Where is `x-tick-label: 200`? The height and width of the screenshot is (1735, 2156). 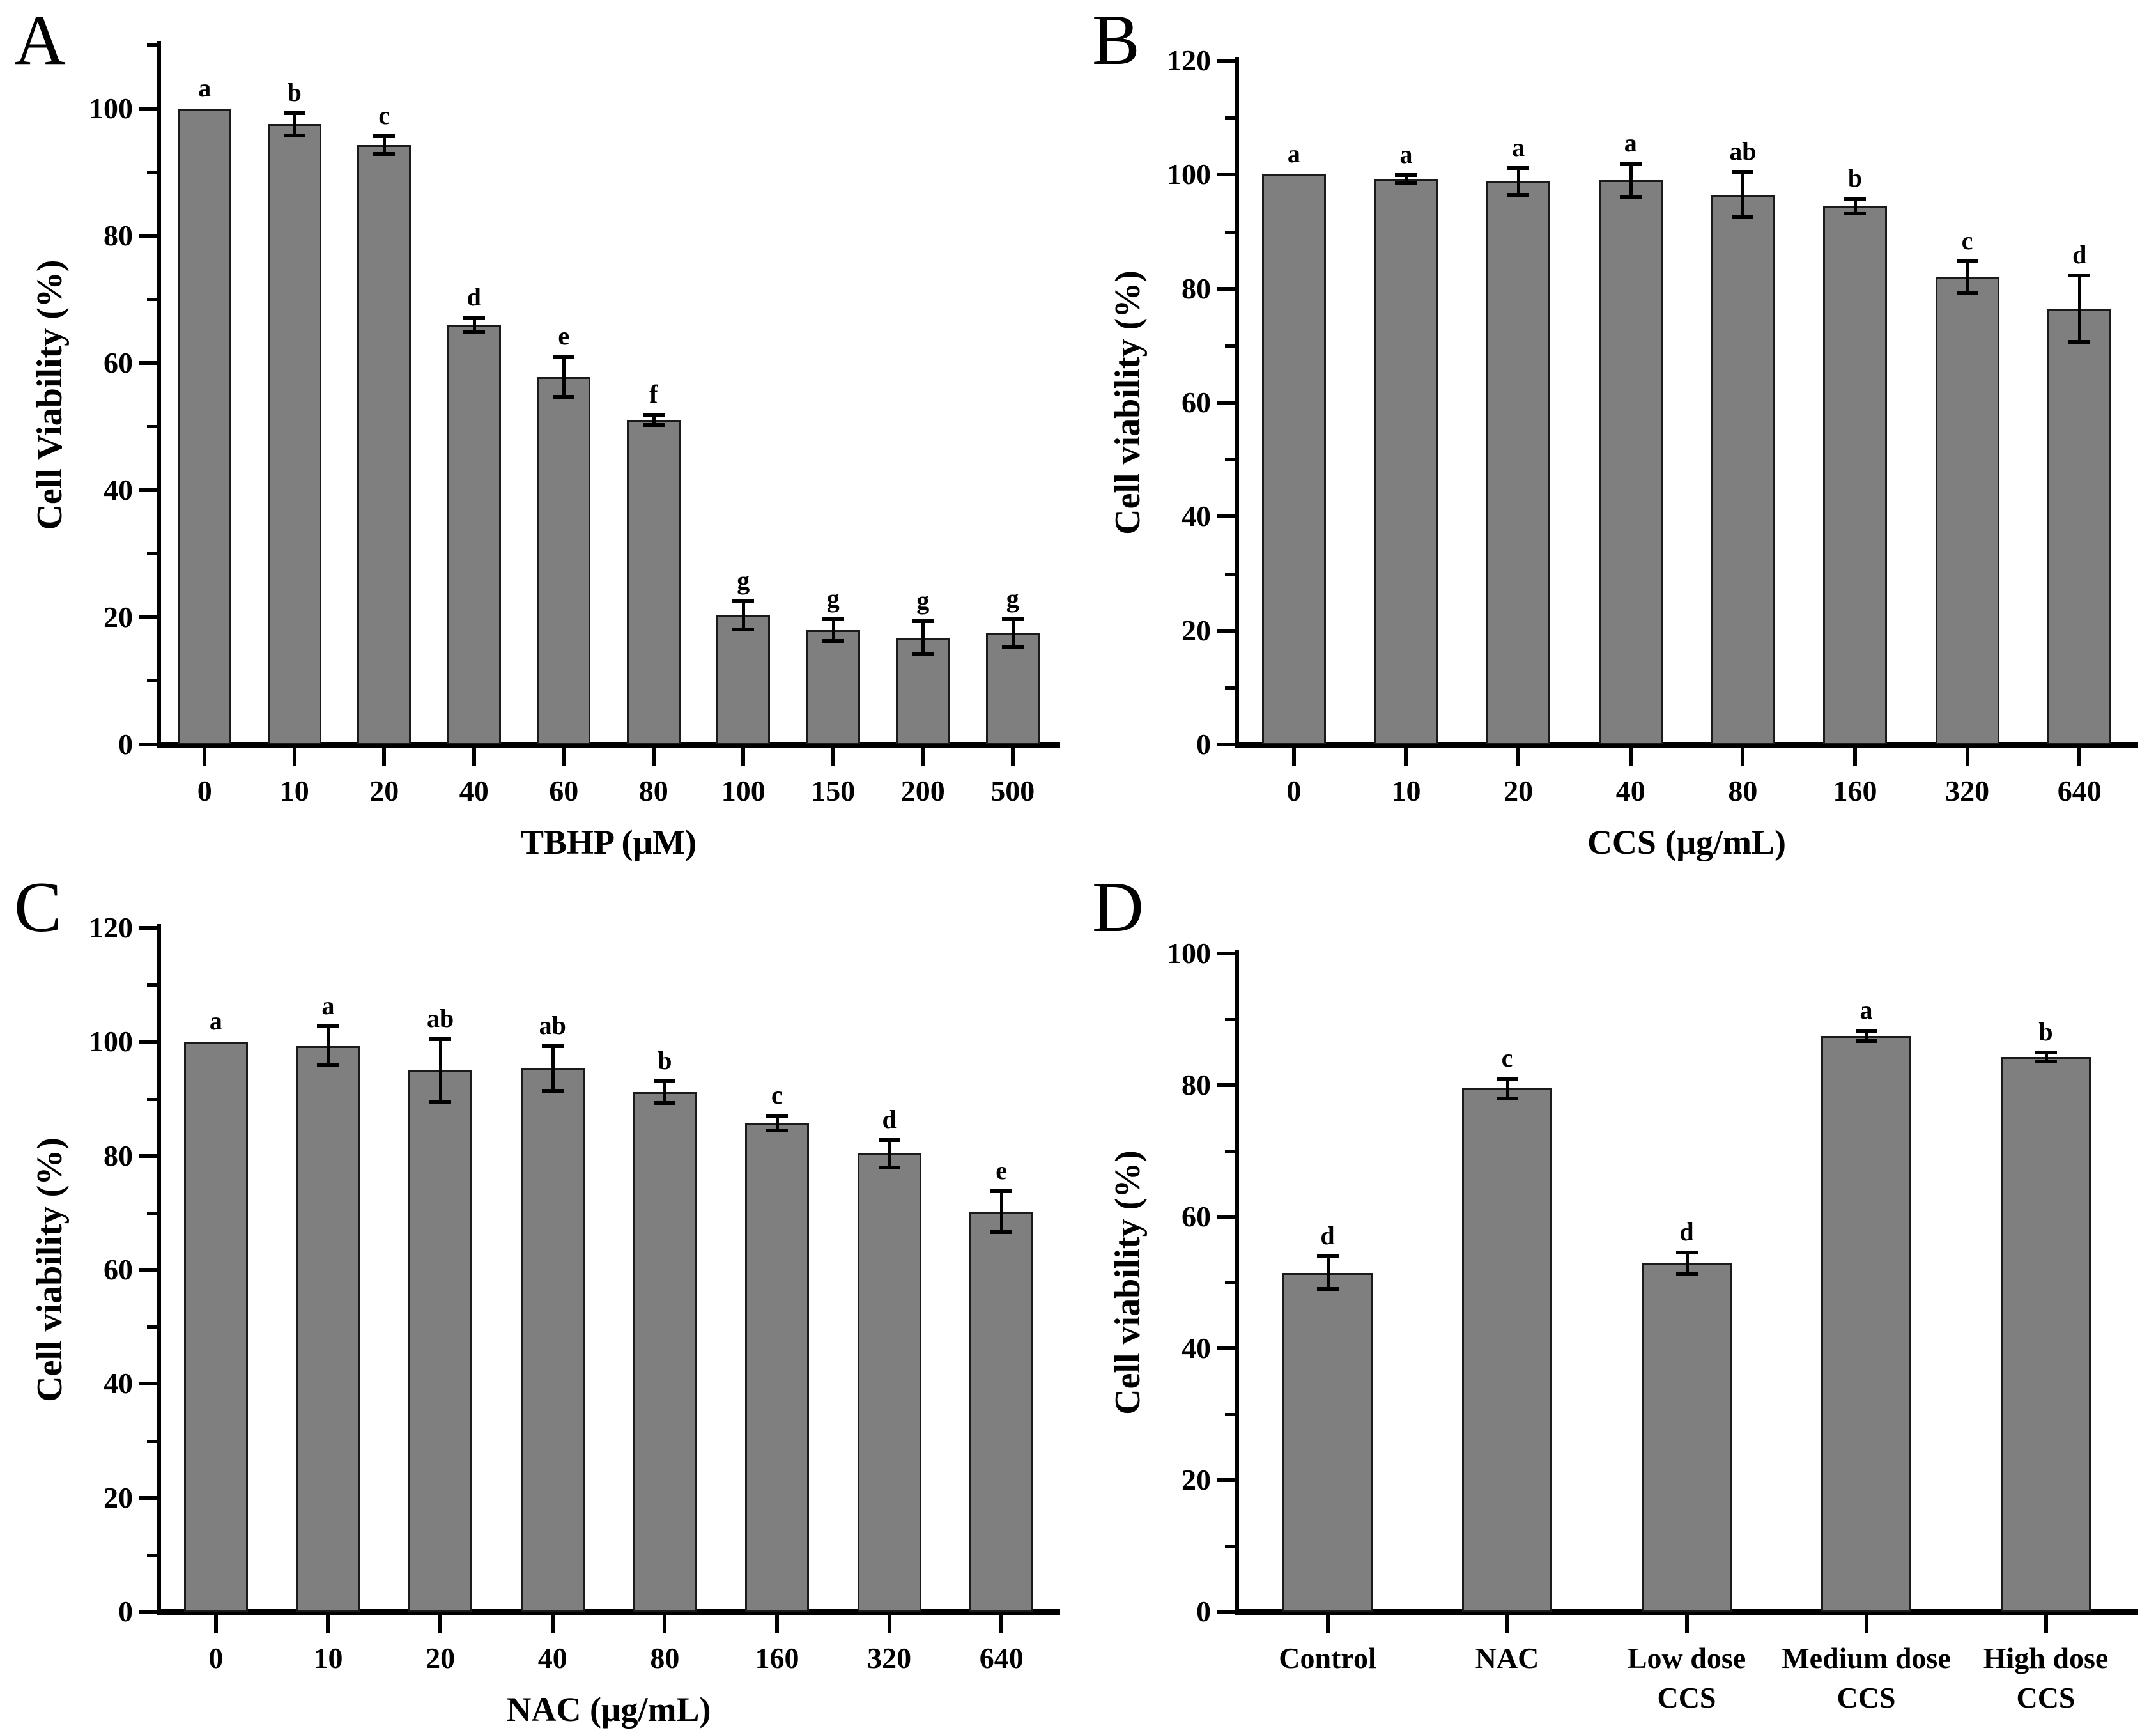
x-tick-label: 200 is located at coordinates (922, 791).